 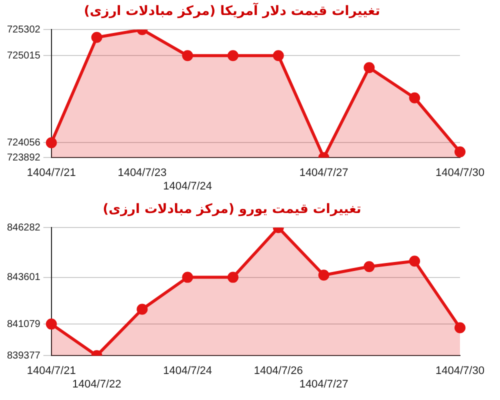 I want to click on y-tick-label: 846282, so click(x=23, y=228).